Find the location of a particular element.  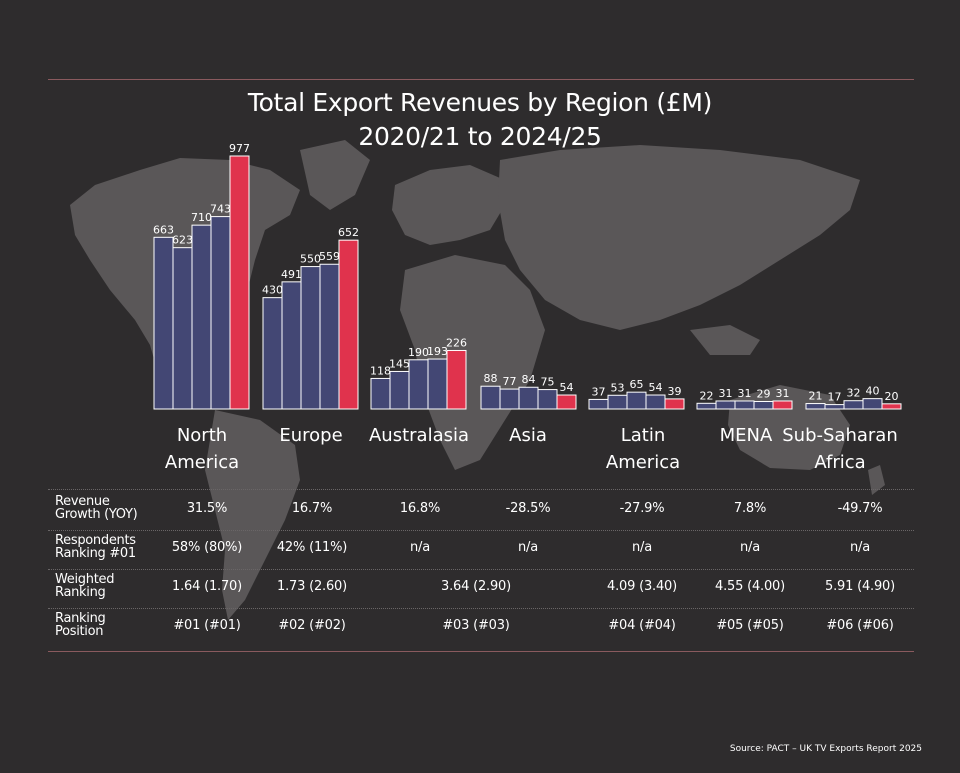

table-cell: 3.64 (2.90) is located at coordinates (476, 586).